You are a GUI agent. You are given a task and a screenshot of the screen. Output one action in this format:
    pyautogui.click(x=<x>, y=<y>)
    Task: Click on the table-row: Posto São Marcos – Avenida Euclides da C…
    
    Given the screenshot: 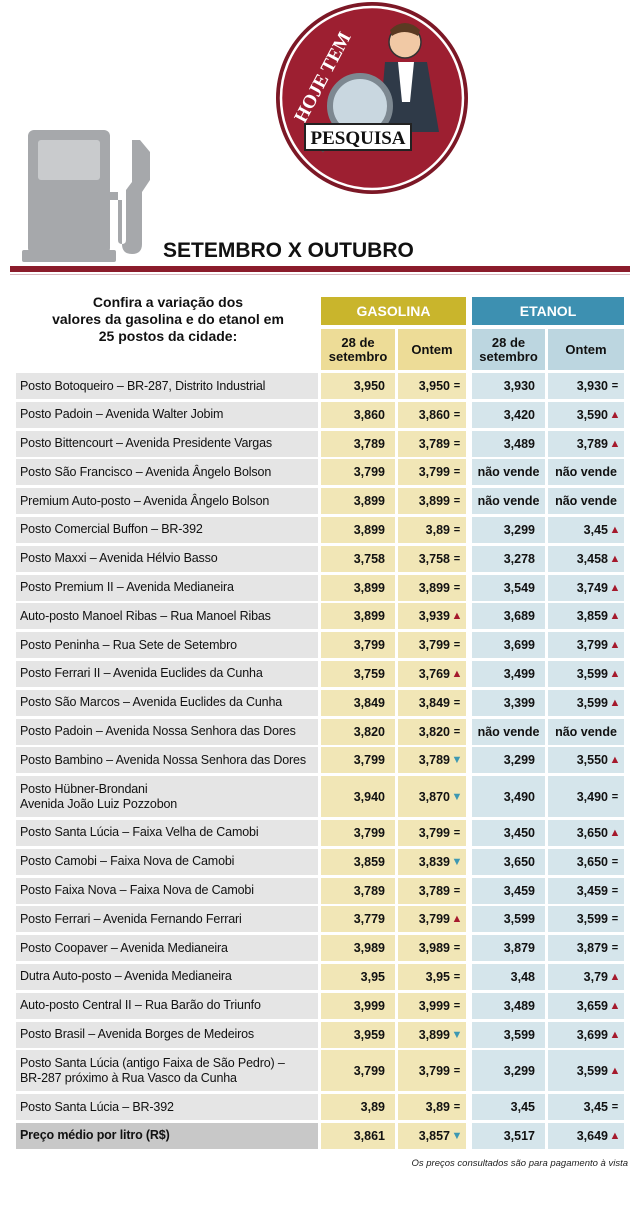 What is the action you would take?
    pyautogui.click(x=321, y=702)
    